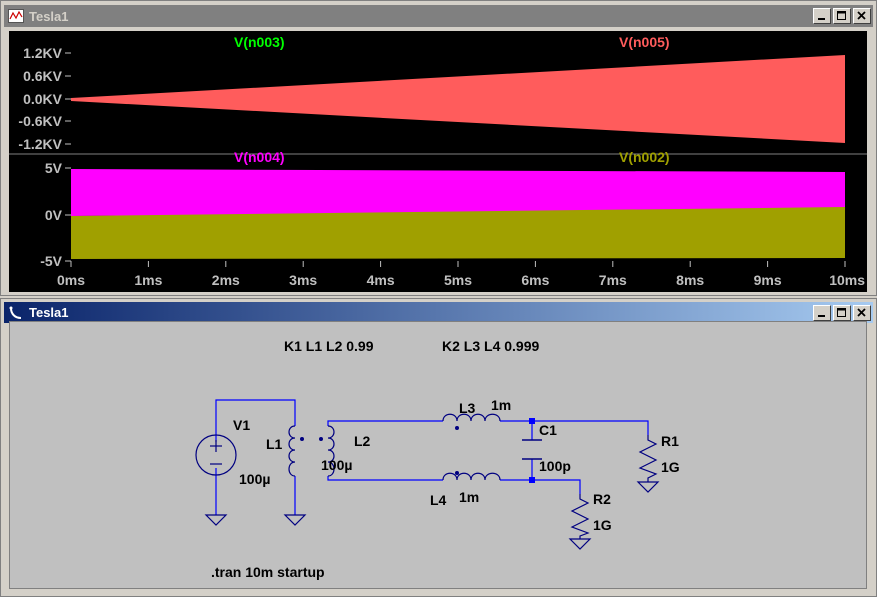 The image size is (877, 597). I want to click on waveform-title-bar: Tesla1, so click(438, 16).